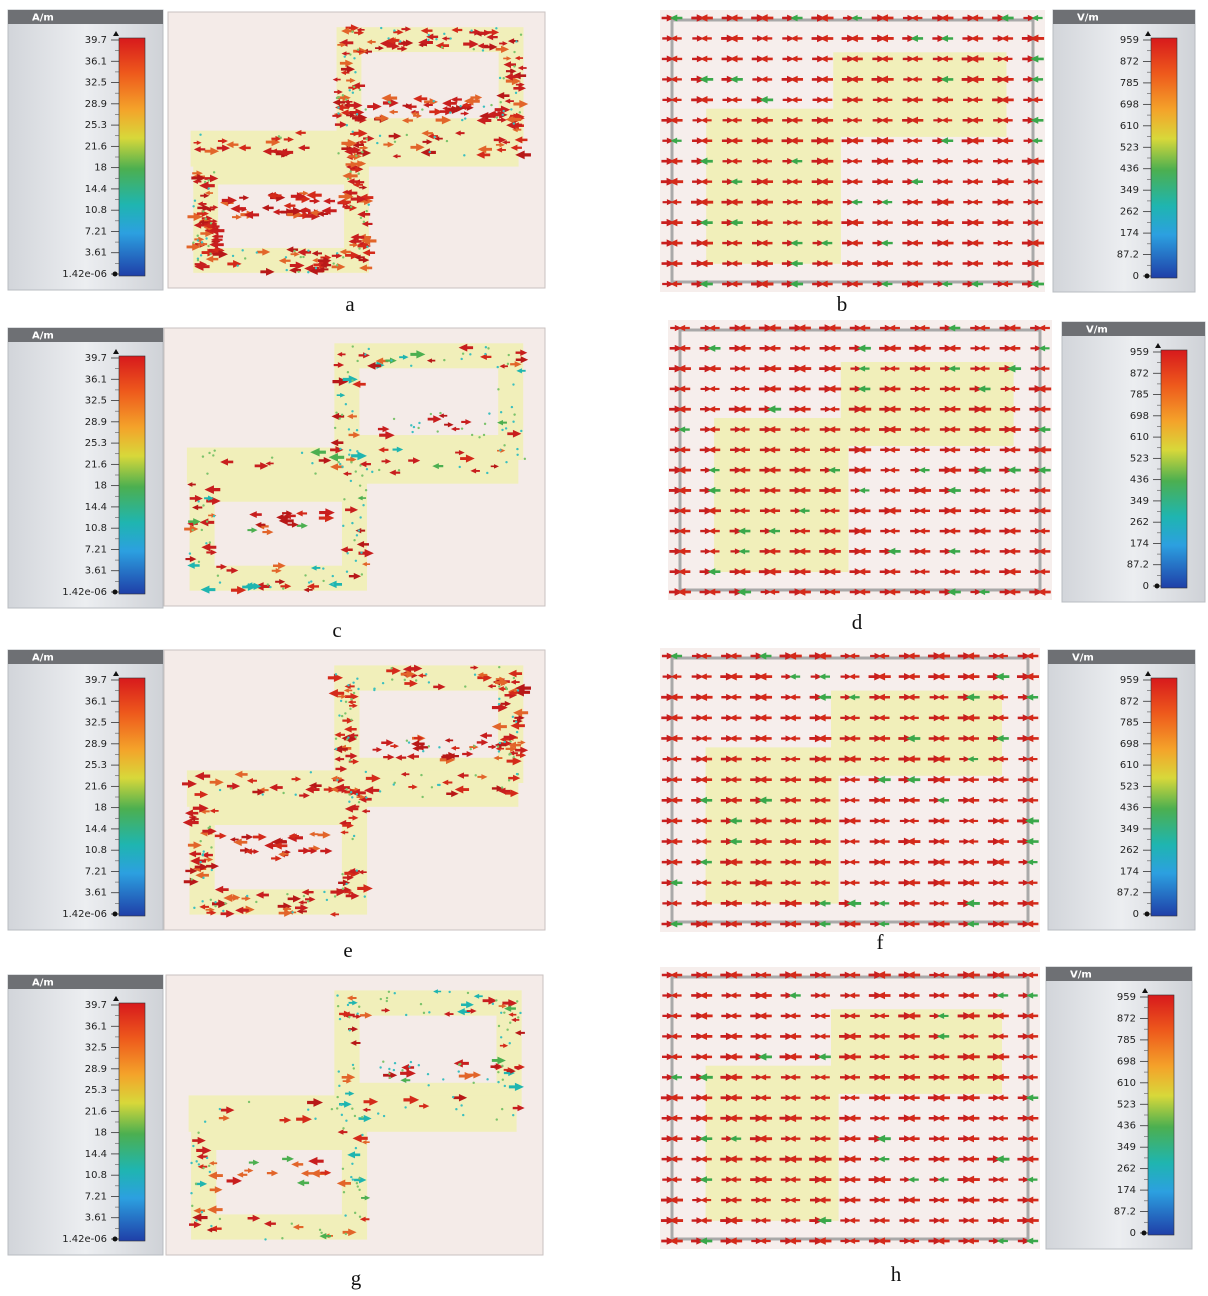 The width and height of the screenshot is (1208, 1296). Describe the element at coordinates (1164, 158) in the screenshot. I see `color-scale` at that location.